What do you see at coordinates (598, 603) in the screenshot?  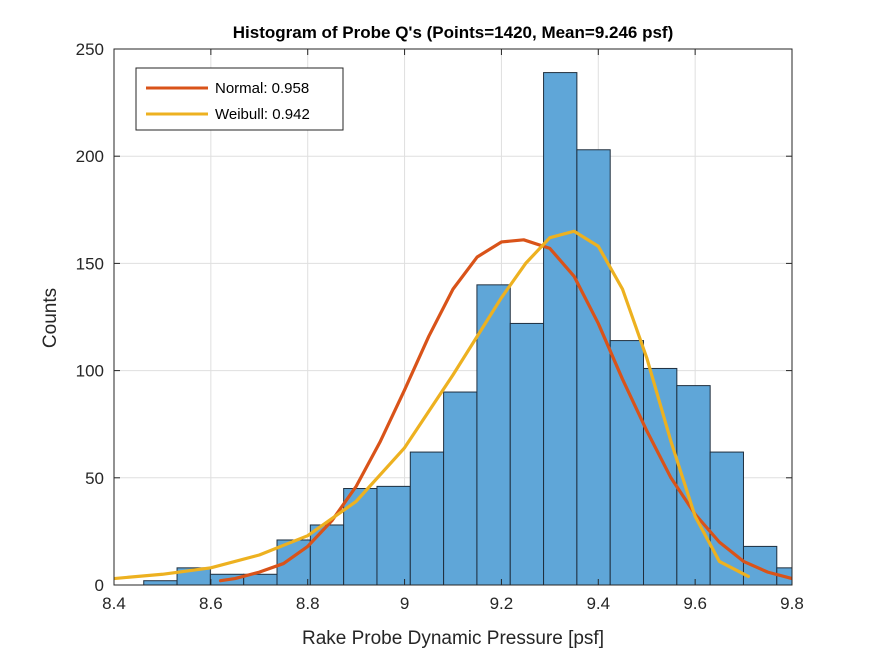 I see `x-tick-label: 9.4` at bounding box center [598, 603].